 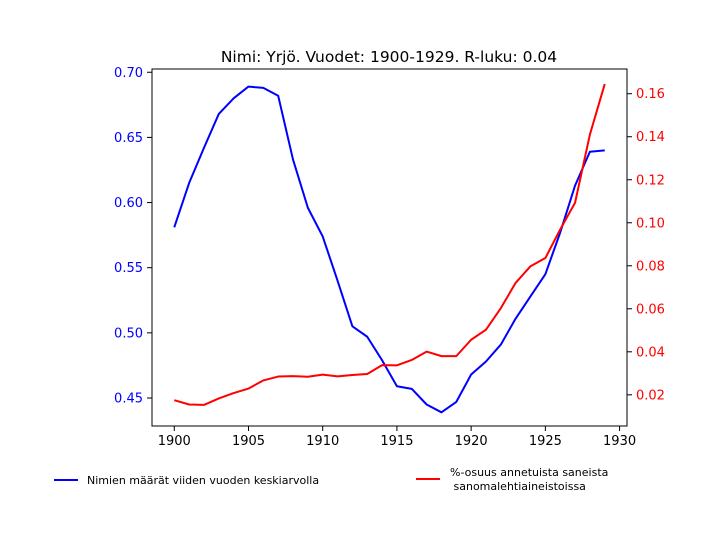 What do you see at coordinates (650, 94) in the screenshot?
I see `y-right-tick-label: 0.16` at bounding box center [650, 94].